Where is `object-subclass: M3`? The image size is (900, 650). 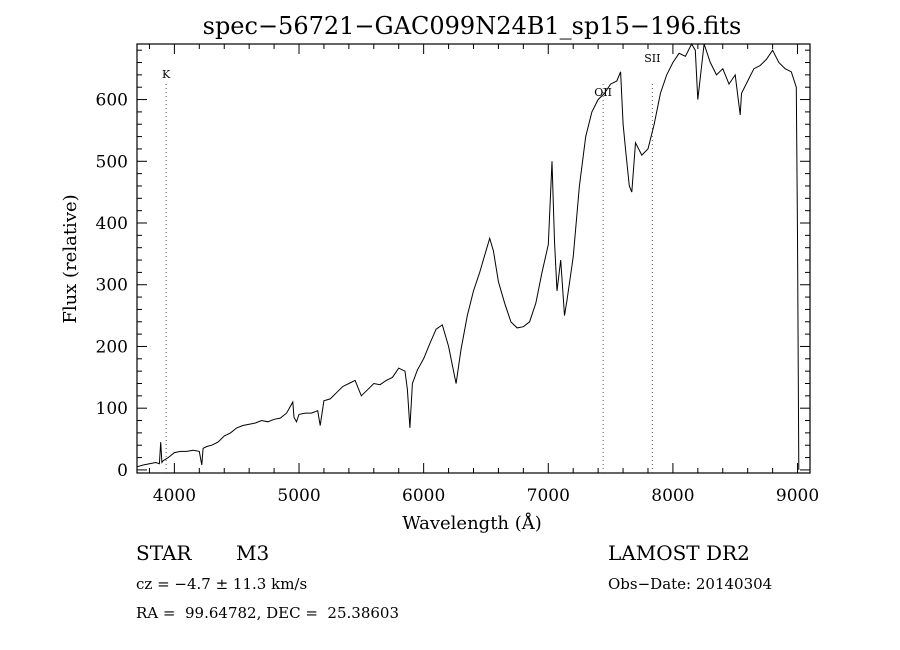 object-subclass: M3 is located at coordinates (253, 553).